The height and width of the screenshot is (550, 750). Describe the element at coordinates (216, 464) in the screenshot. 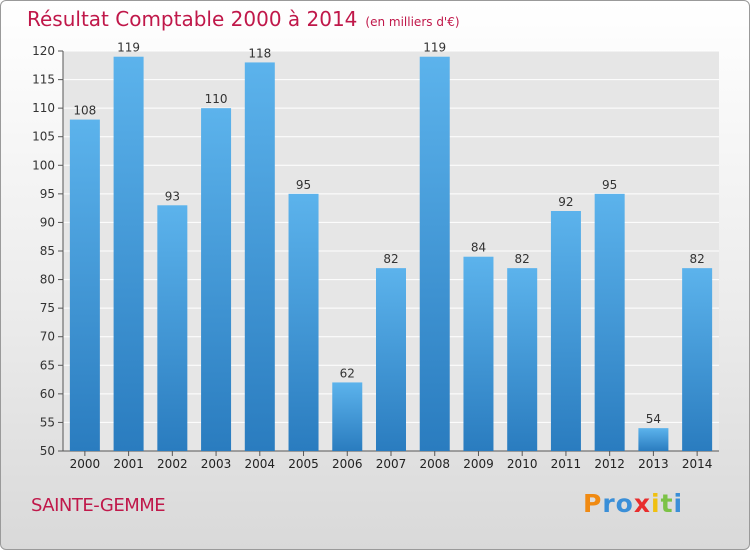

I see `x-tick-label: 2003` at that location.